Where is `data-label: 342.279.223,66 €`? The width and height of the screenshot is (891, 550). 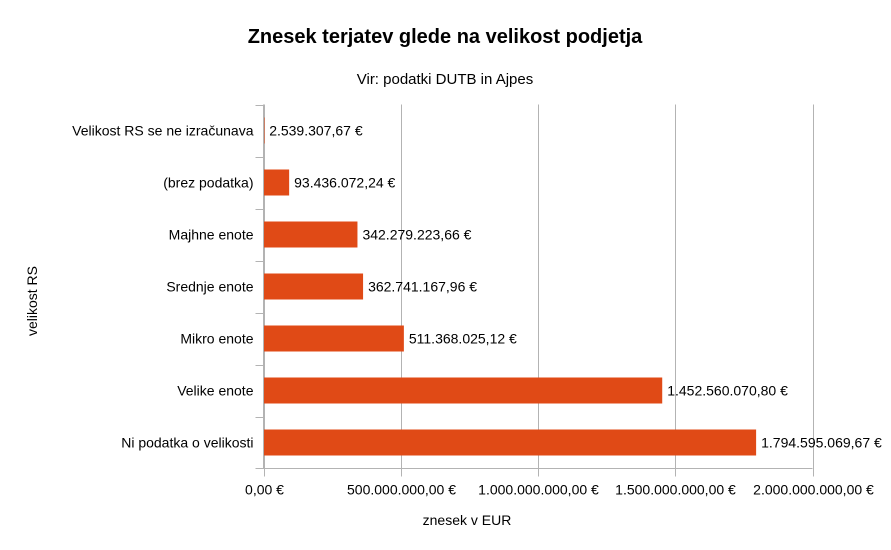
data-label: 342.279.223,66 € is located at coordinates (416, 235).